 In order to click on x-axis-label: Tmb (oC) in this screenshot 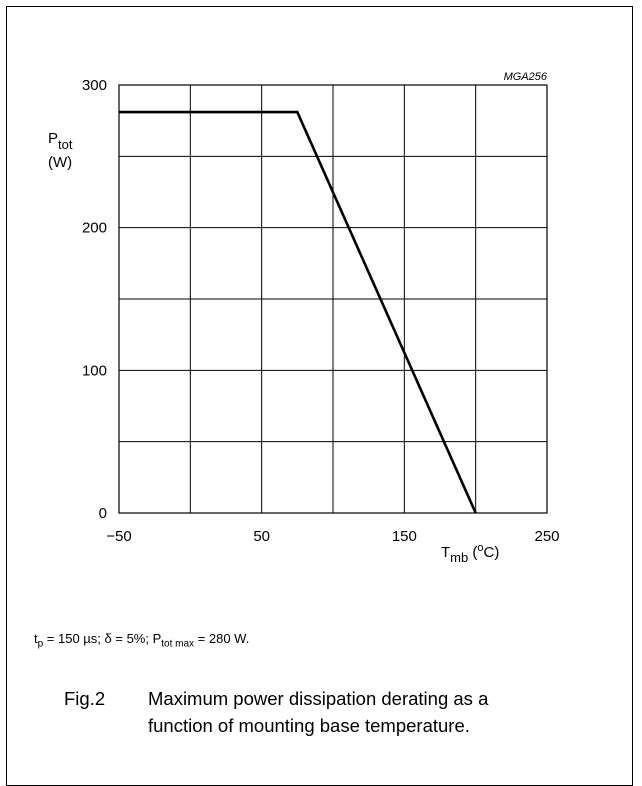, I will do `click(470, 553)`.